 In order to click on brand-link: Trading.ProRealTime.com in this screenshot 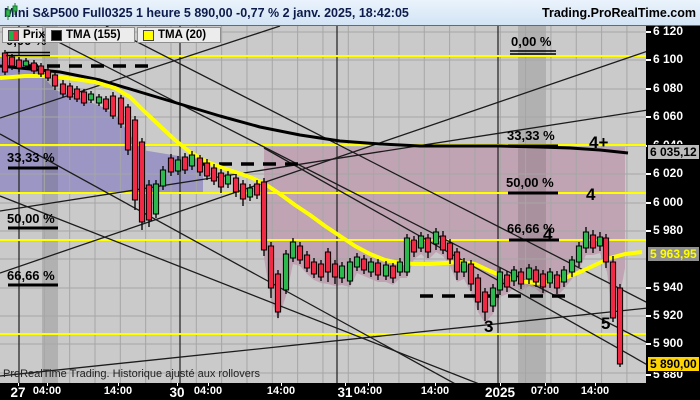, I will do `click(619, 12)`.